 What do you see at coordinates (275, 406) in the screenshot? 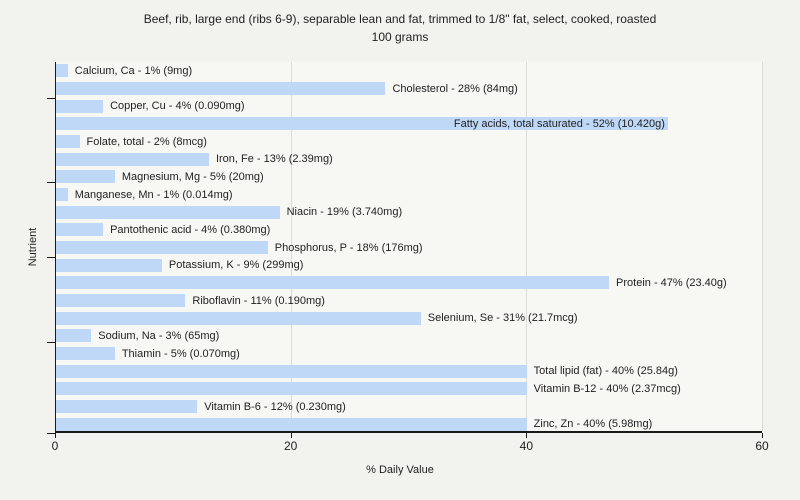
I see `bar-label: Vitamin B-6 - 12% (0.230mg)` at bounding box center [275, 406].